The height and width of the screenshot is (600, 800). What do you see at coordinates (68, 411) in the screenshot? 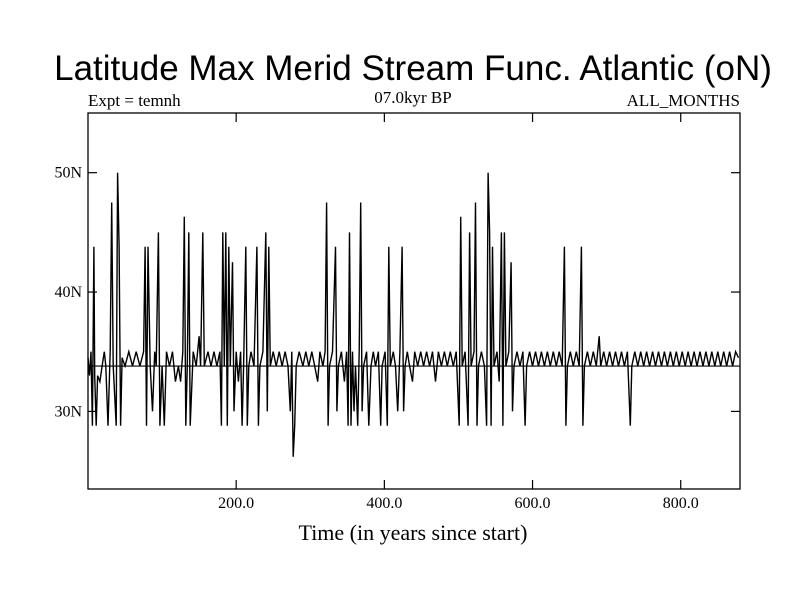
I see `y-tick-label: 30N` at bounding box center [68, 411].